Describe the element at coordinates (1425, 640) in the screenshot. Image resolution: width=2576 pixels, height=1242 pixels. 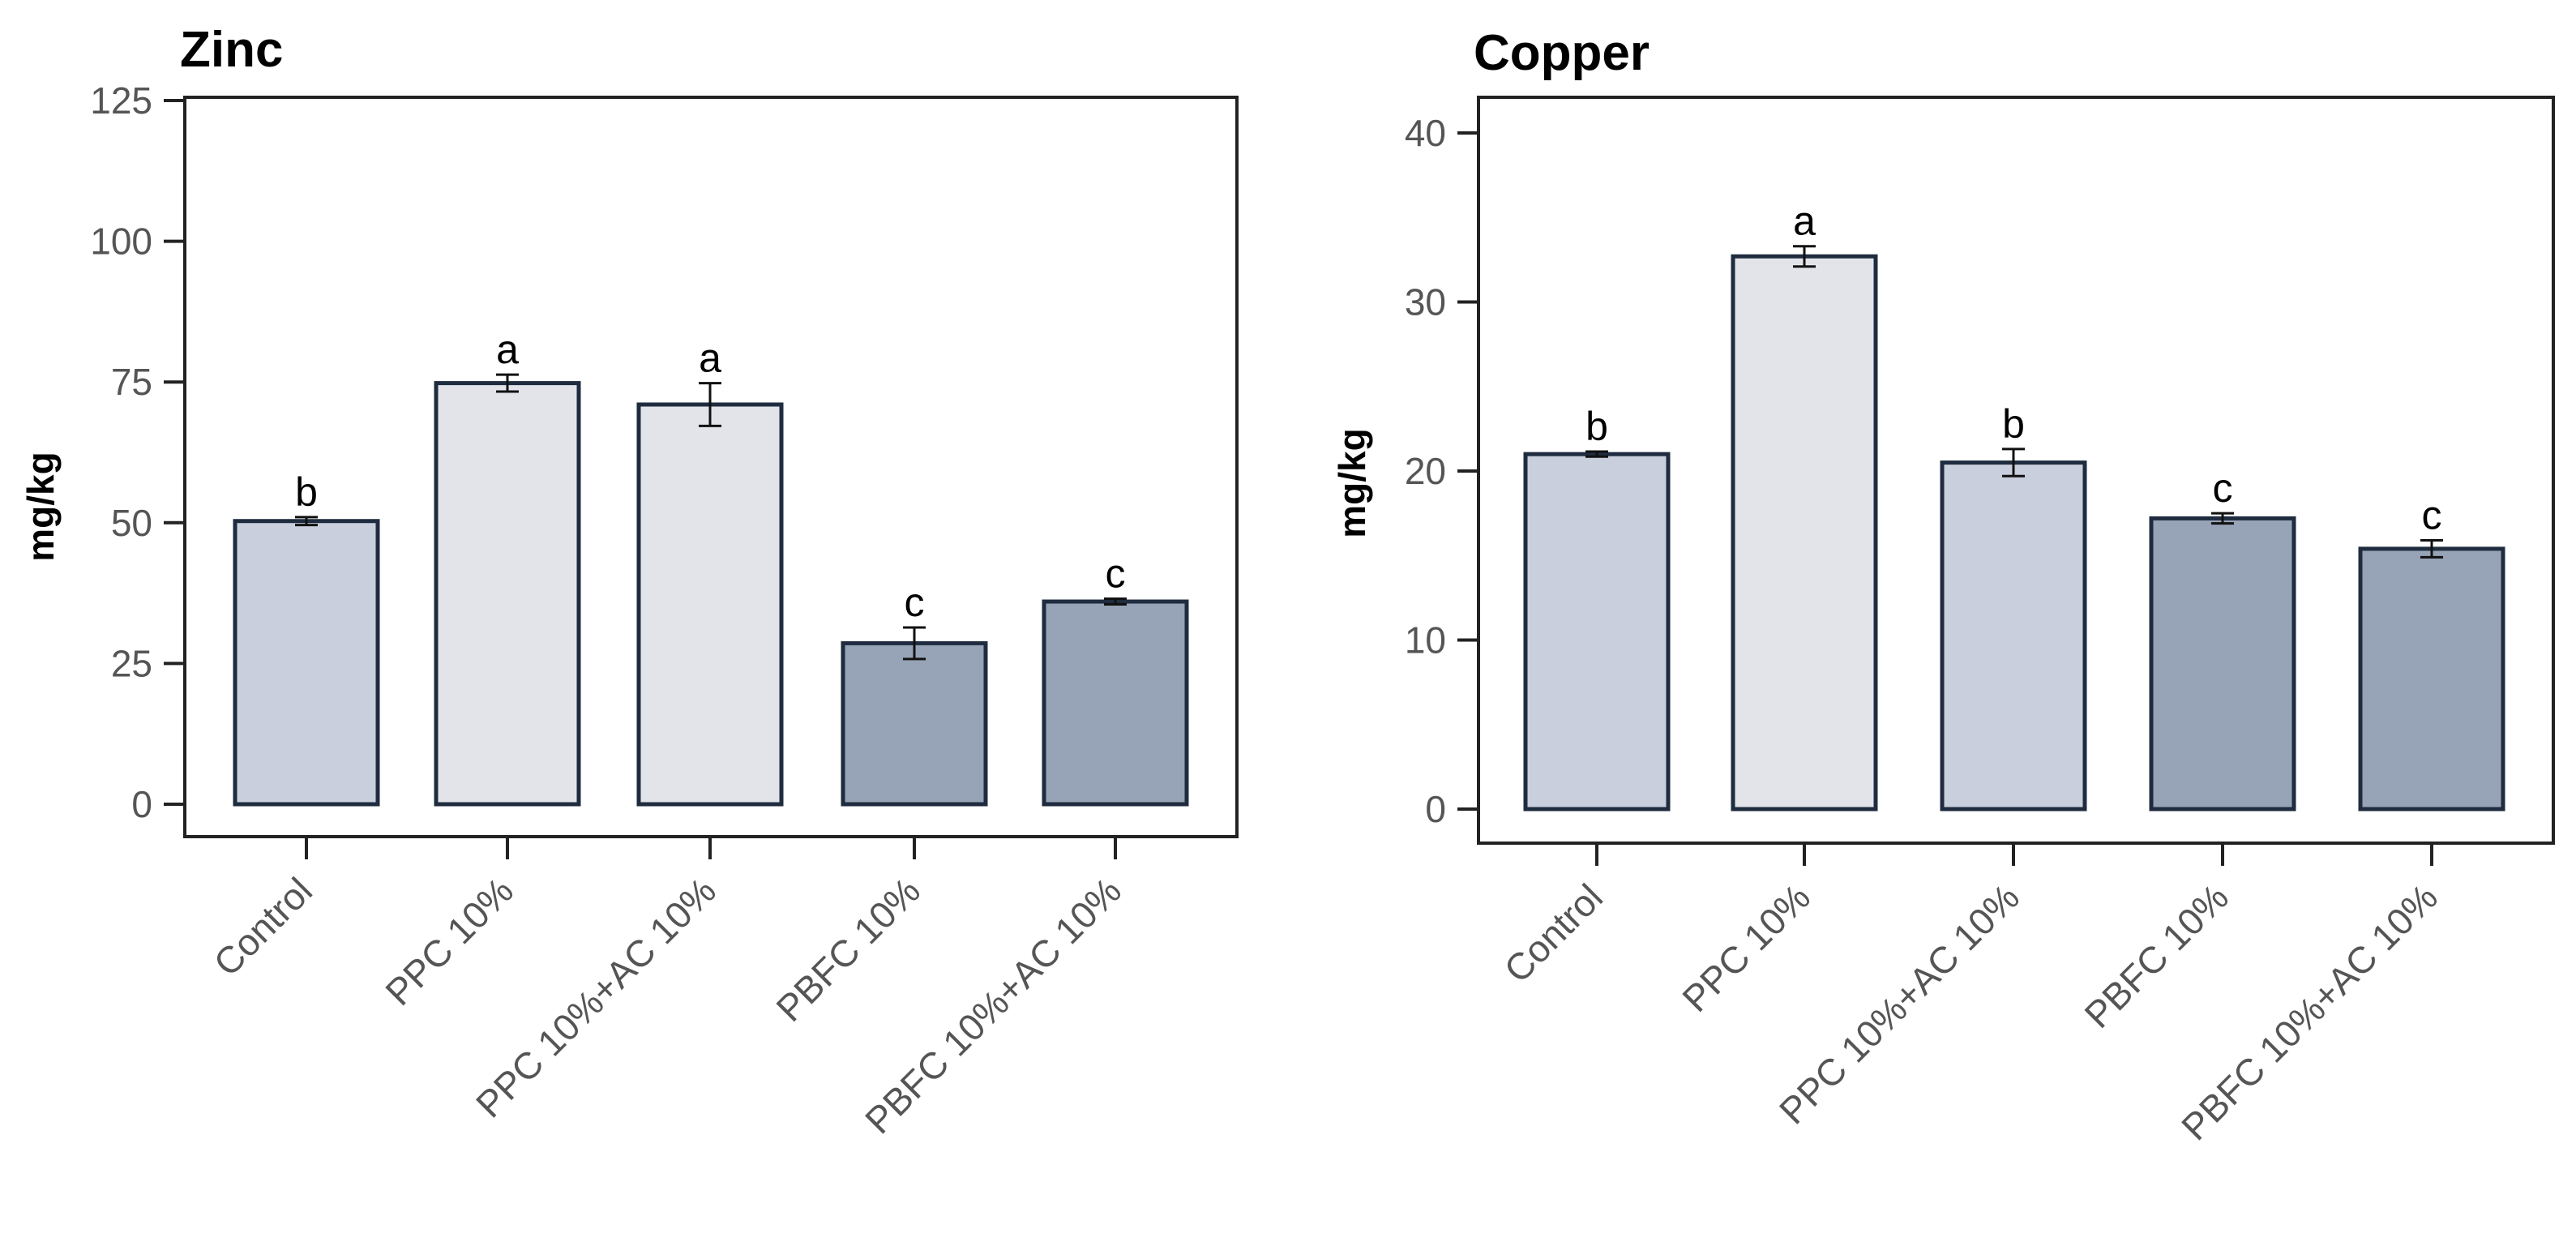
I see `y-tick-label: 10` at that location.